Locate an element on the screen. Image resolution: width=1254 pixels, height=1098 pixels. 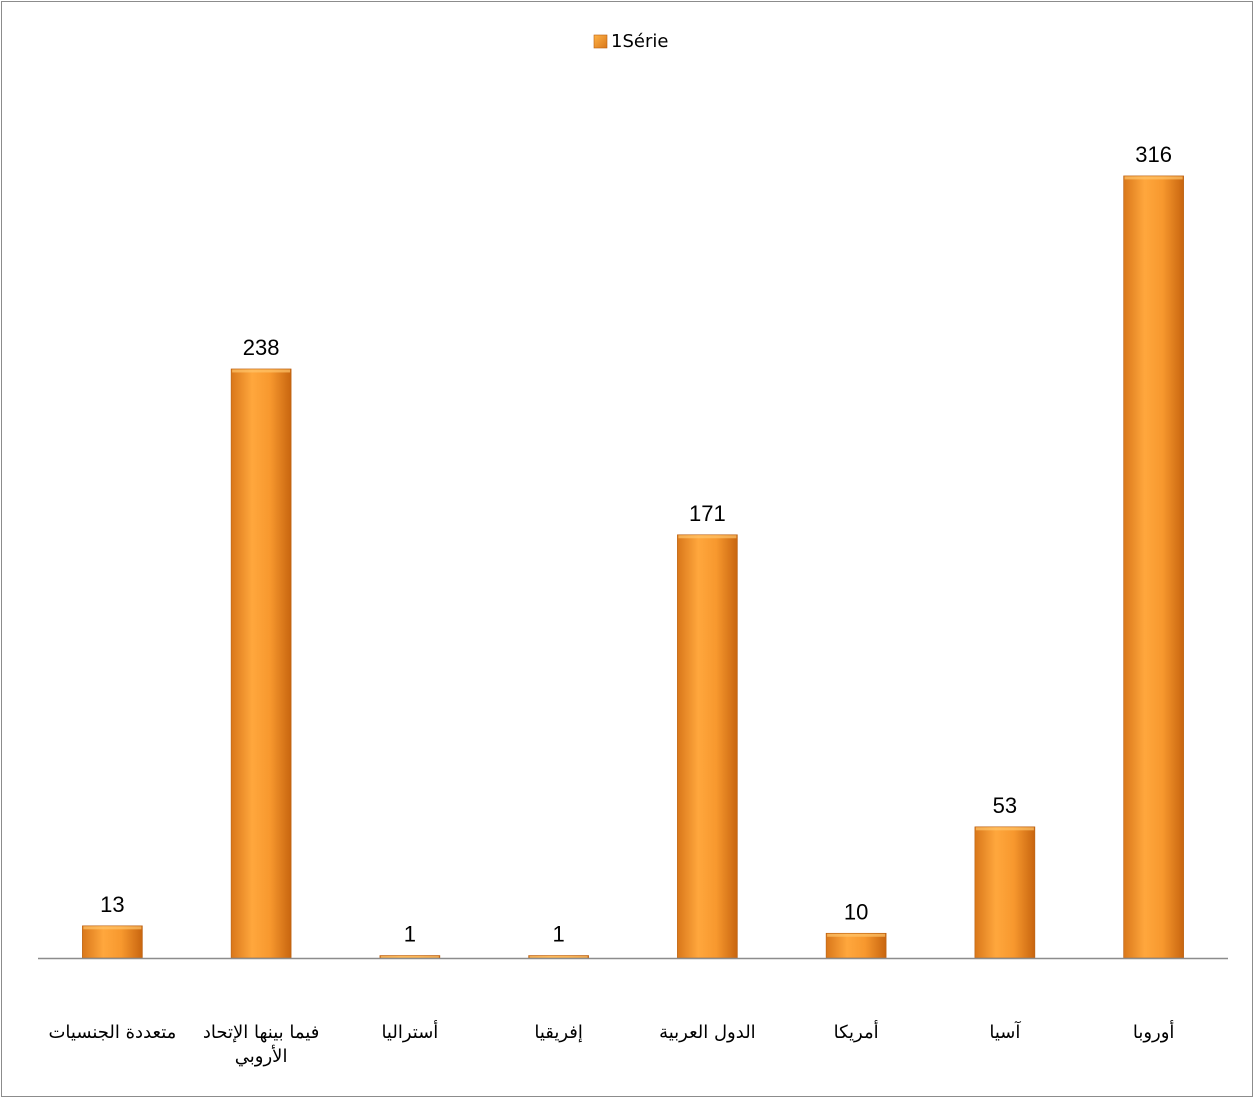
legend: 1Série is located at coordinates (630, 41).